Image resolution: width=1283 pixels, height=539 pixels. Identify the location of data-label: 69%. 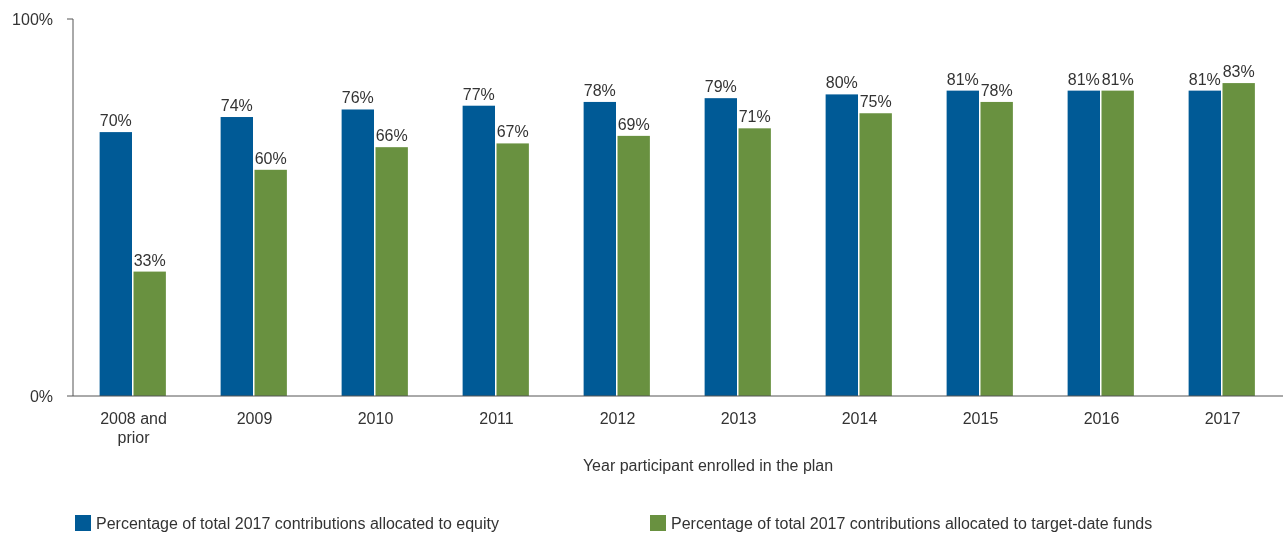
(633, 124).